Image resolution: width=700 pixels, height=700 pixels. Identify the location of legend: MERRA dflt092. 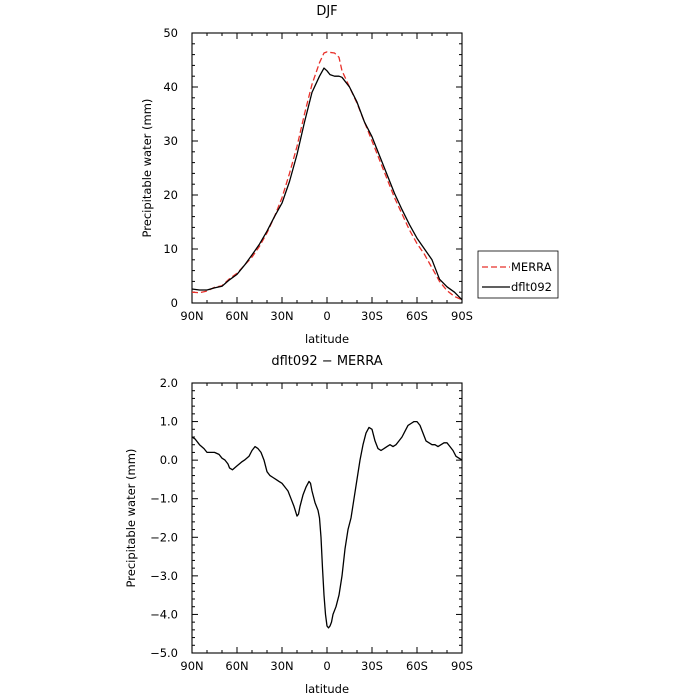
(518, 274).